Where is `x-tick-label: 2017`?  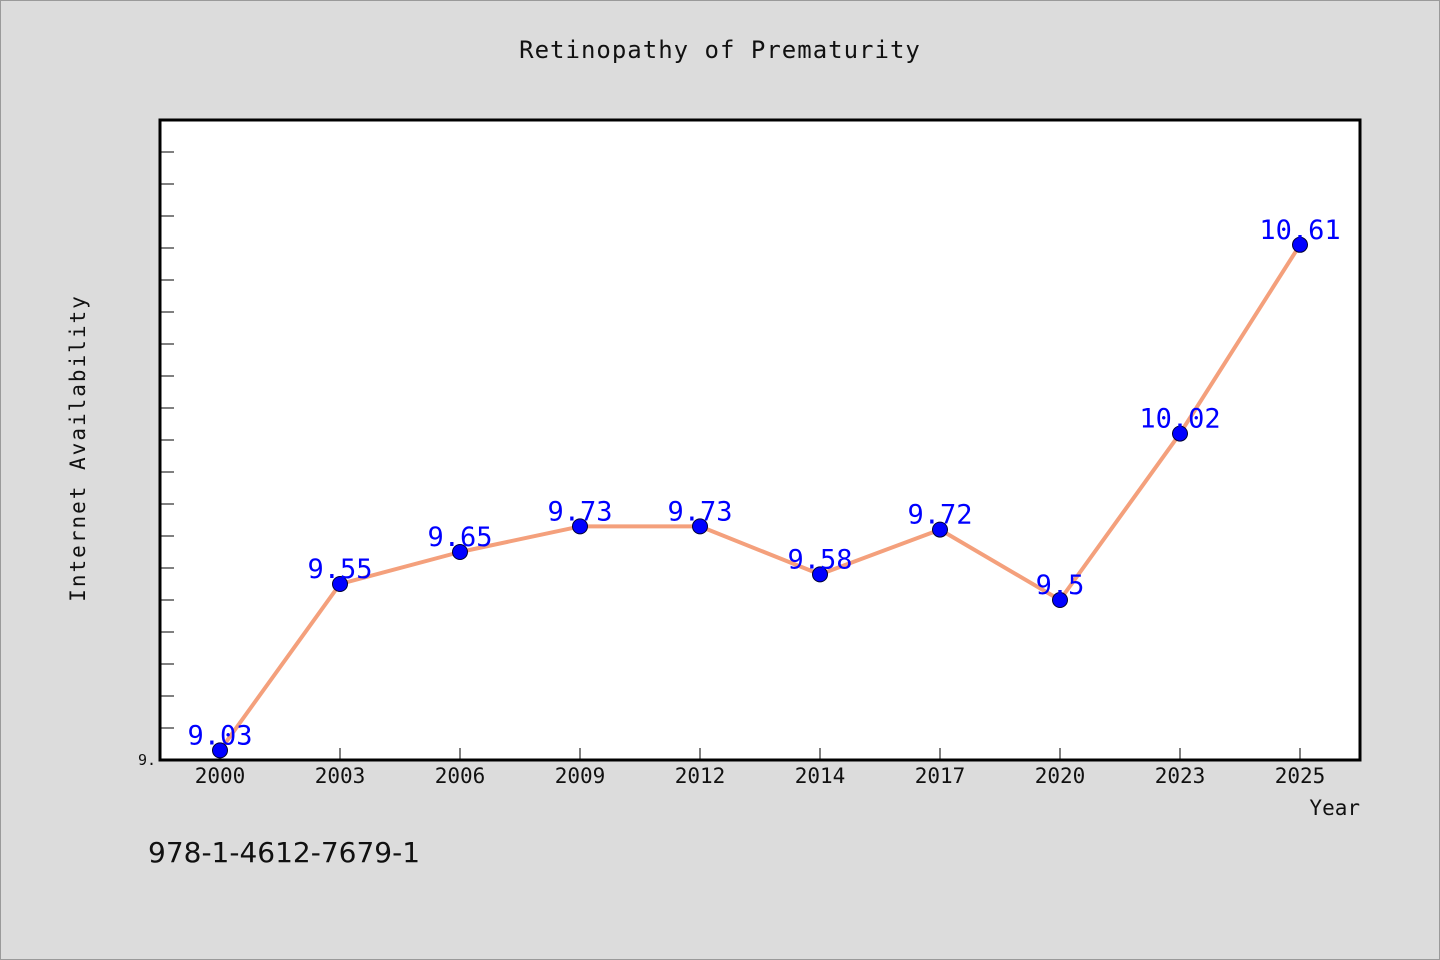 x-tick-label: 2017 is located at coordinates (940, 776).